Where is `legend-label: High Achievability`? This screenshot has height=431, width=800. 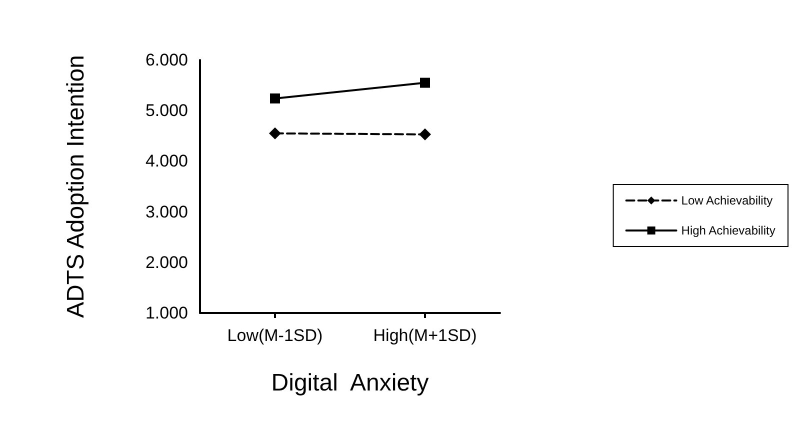
legend-label: High Achievability is located at coordinates (728, 231).